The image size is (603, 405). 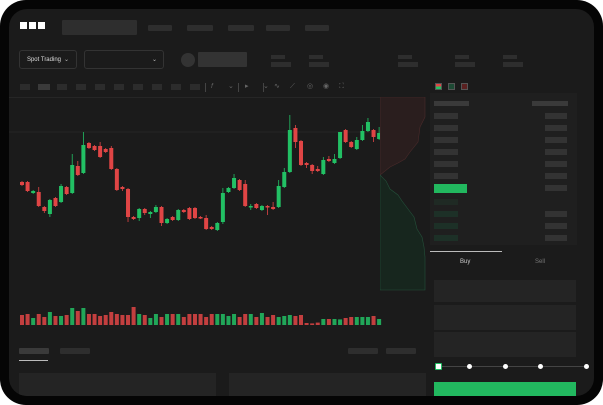 What do you see at coordinates (247, 86) in the screenshot?
I see `drawing-icon: ▸` at bounding box center [247, 86].